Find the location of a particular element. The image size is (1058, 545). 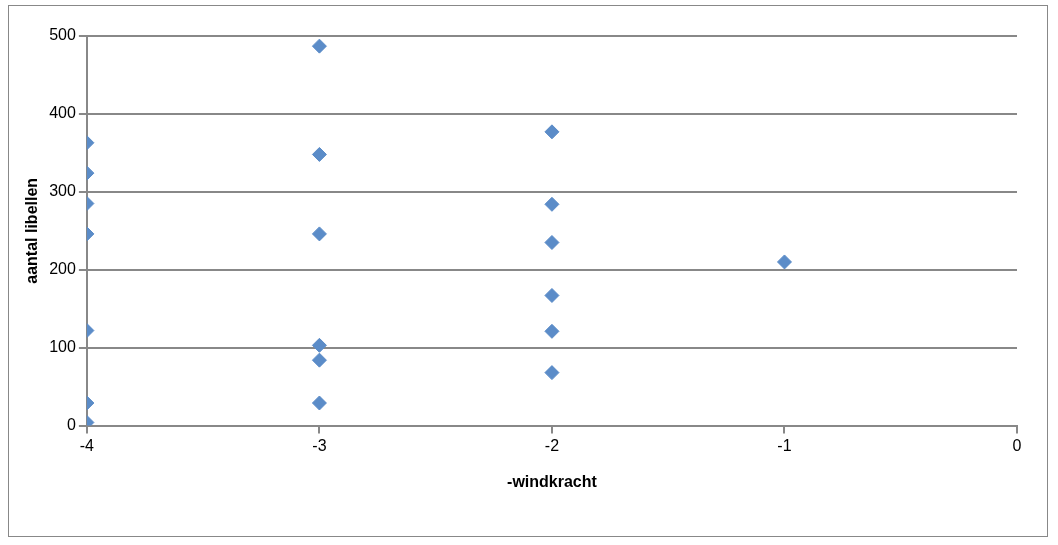

x-axis-title: -windkracht is located at coordinates (552, 481).